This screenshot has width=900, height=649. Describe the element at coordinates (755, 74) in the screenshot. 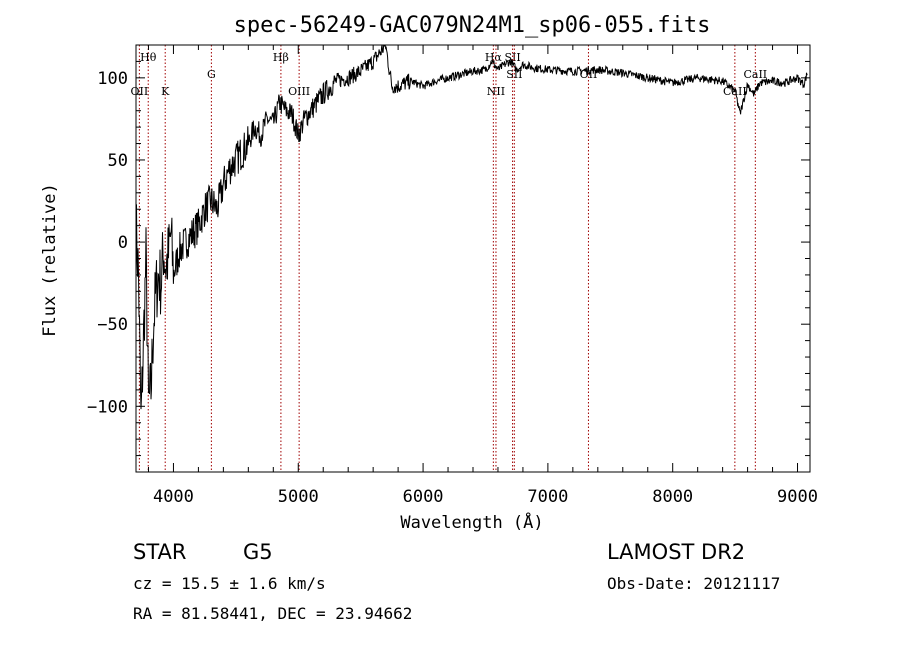

I see `spectral-line-label: CaII` at that location.